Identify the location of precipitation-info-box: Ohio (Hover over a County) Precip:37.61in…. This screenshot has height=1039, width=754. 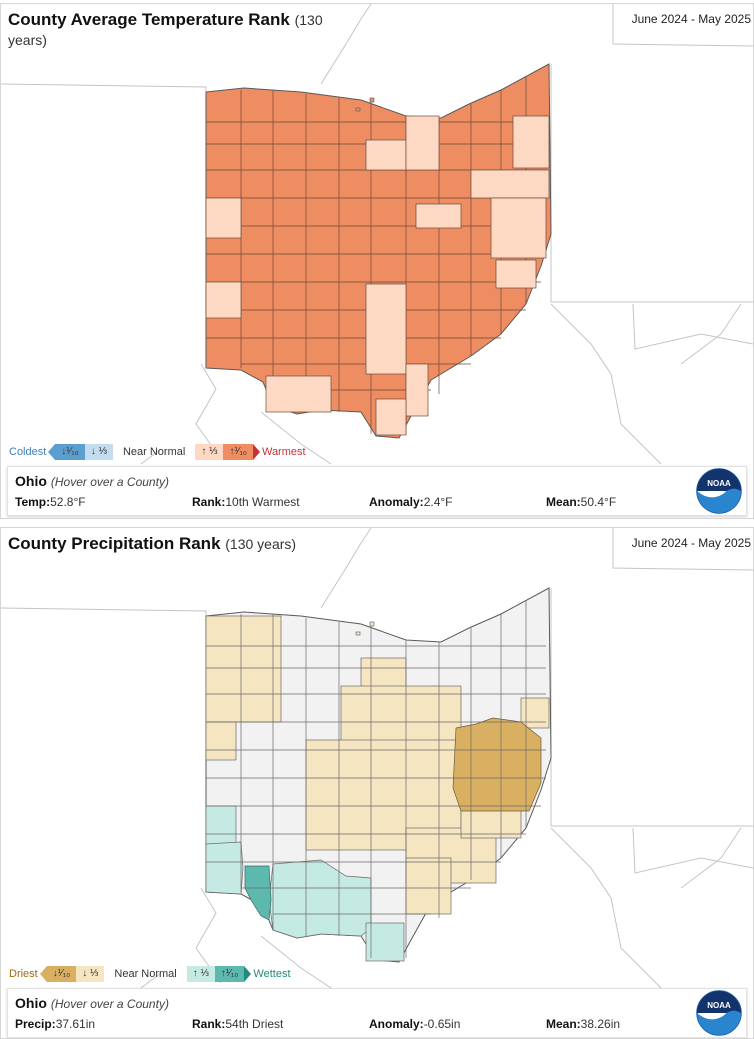
(377, 1013).